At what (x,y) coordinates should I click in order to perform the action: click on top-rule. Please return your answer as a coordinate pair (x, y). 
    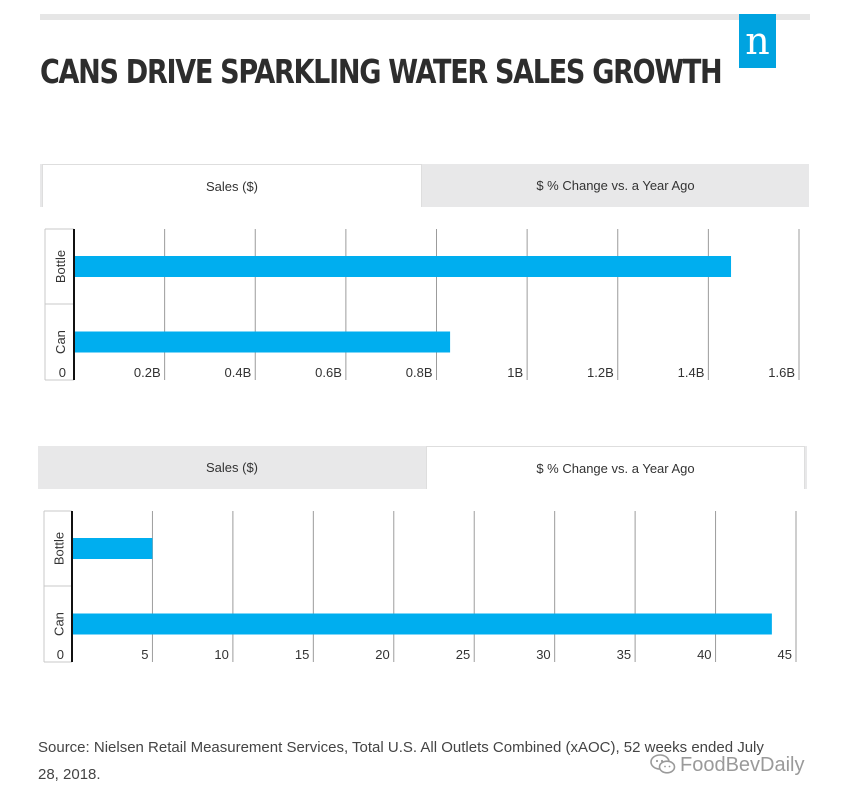
    Looking at the image, I should click on (425, 17).